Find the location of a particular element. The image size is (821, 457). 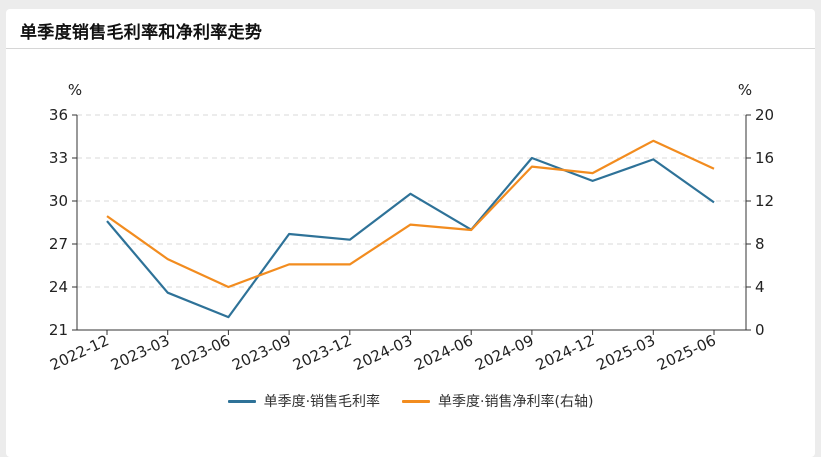

x-tick-label: 2025-06 is located at coordinates (686, 352).